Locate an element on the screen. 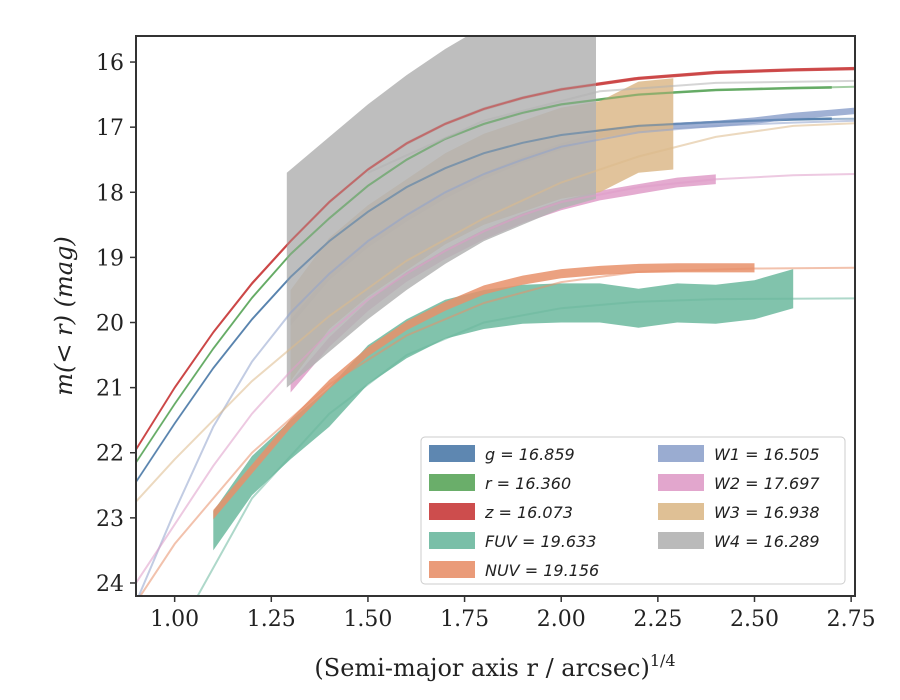 This screenshot has height=700, width=900. legend-label-w2: W2 = 17.697 is located at coordinates (767, 483).